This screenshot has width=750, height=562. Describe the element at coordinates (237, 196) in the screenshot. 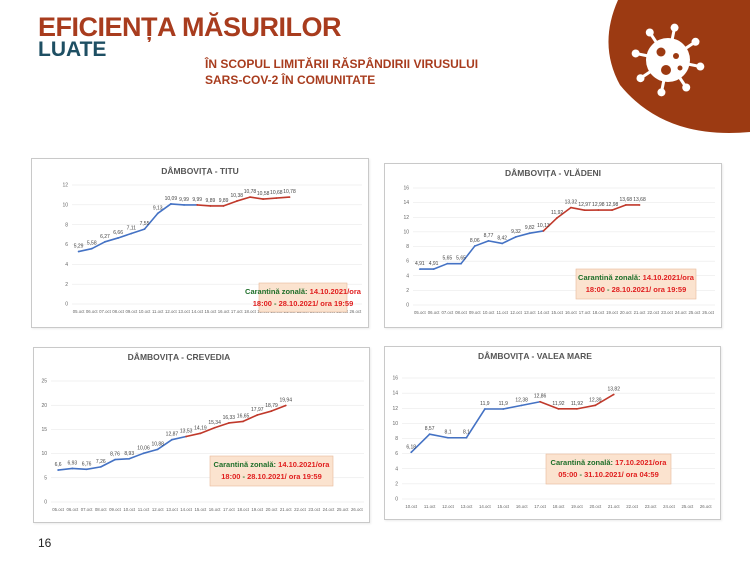

I see `data-label: 10,38` at that location.